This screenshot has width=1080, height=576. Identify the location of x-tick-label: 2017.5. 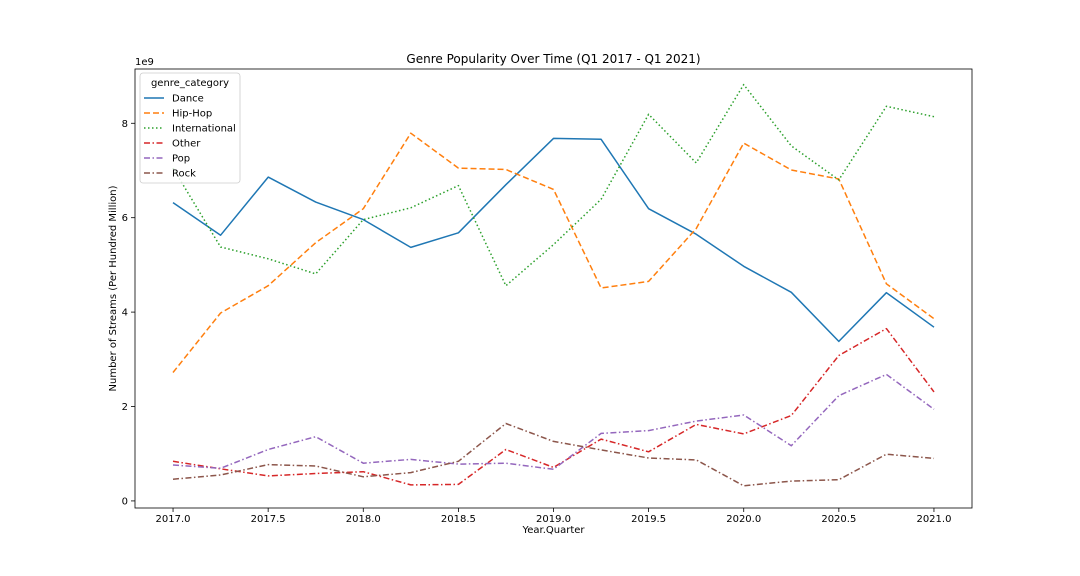
(268, 519).